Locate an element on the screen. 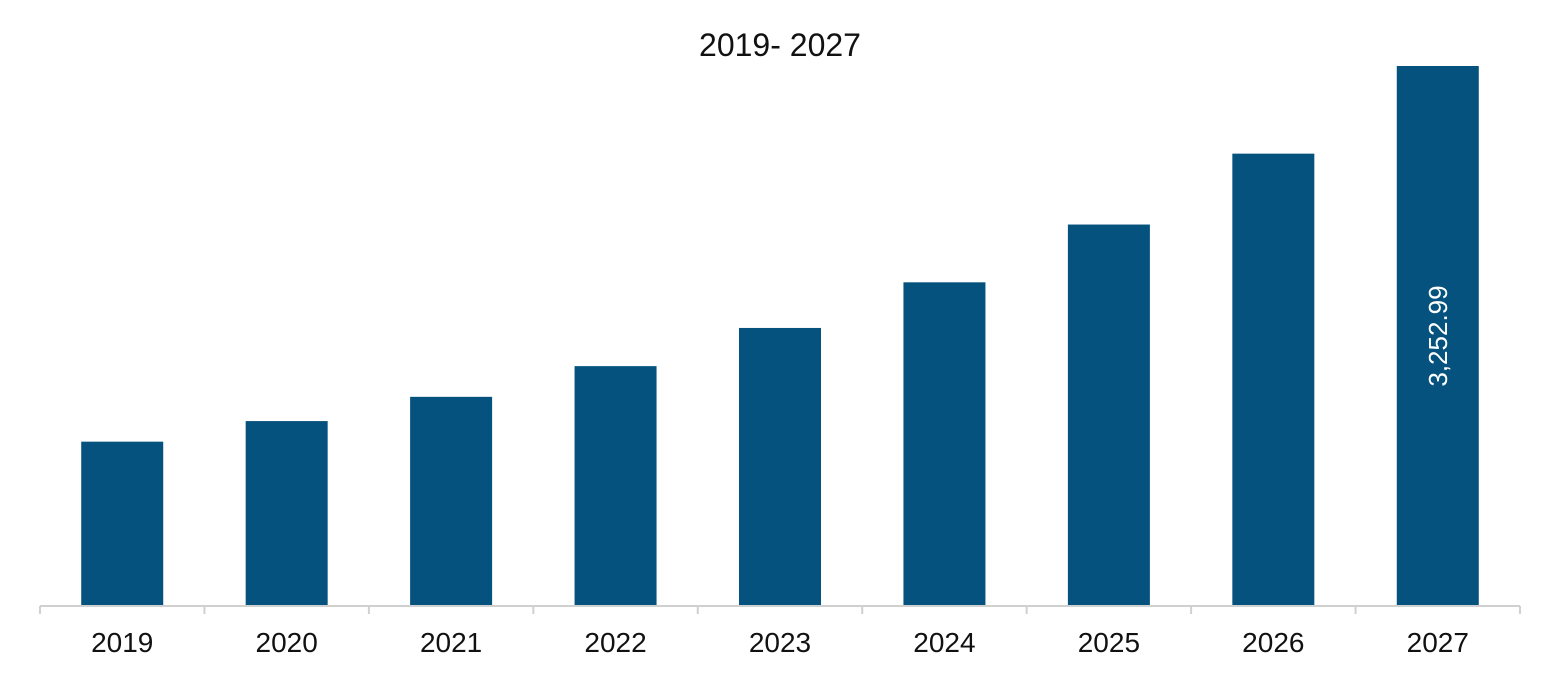 The height and width of the screenshot is (680, 1560). x-axis: 2019 2020 2021 2022 2023 2024 2025 2026 2027 is located at coordinates (780, 631).